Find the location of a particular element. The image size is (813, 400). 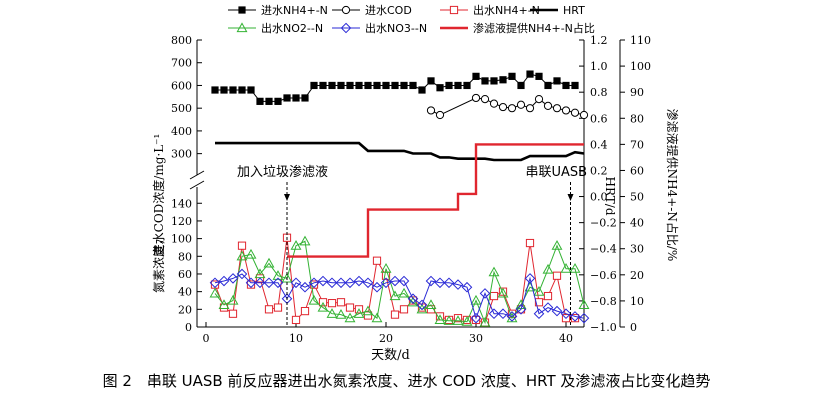

y-right2-tick-label: 0 is located at coordinates (633, 327).